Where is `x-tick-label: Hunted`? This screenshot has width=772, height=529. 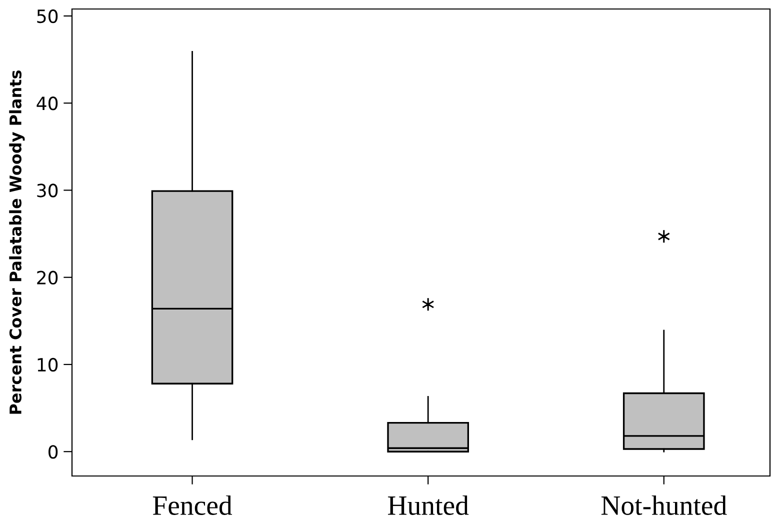
x-tick-label: Hunted is located at coordinates (428, 505).